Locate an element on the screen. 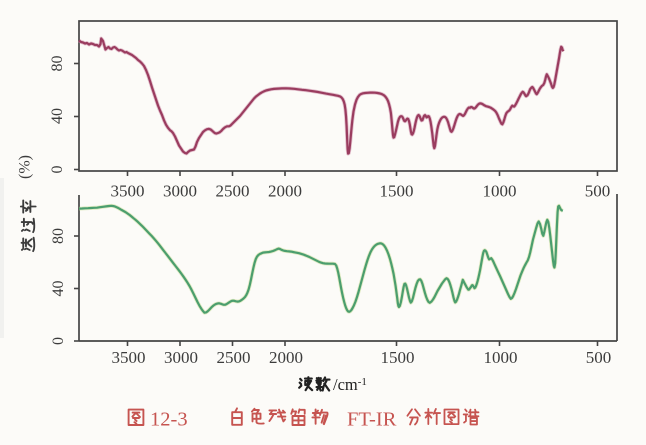  svg-text: 12-3 is located at coordinates (169, 420).